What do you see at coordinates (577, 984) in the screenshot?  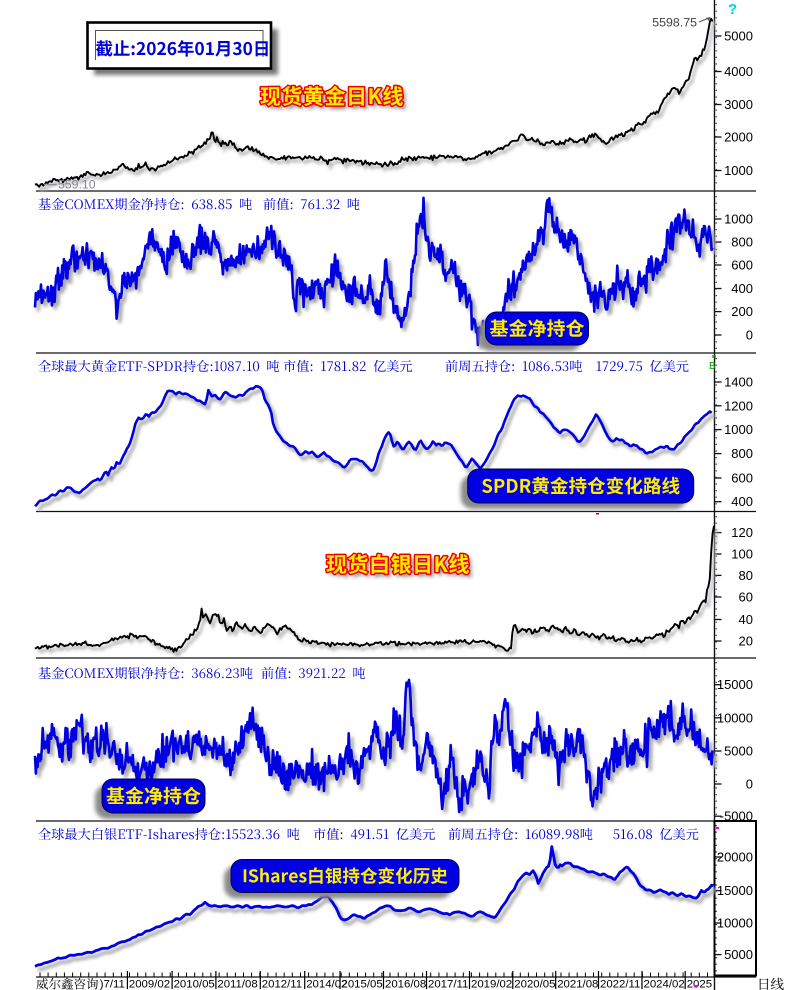 I see `svg-text: 2021/08` at bounding box center [577, 984].